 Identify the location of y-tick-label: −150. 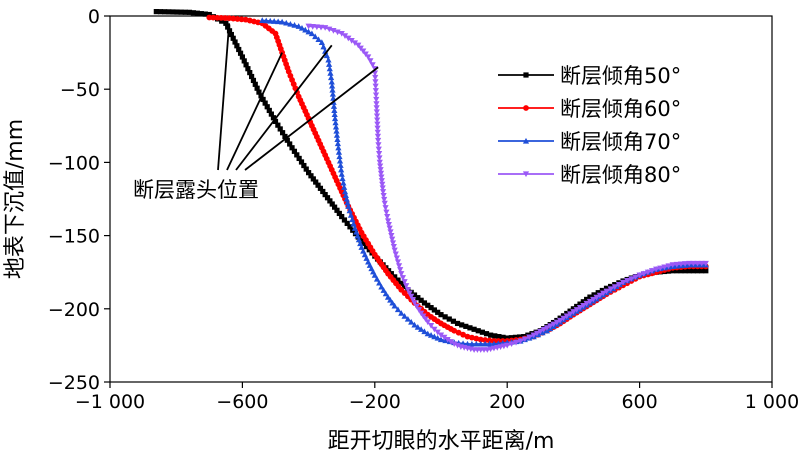
(74, 237).